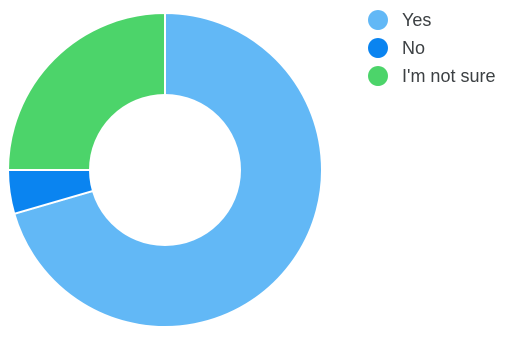 The width and height of the screenshot is (530, 339). I want to click on legend-item-no: No, so click(431, 48).